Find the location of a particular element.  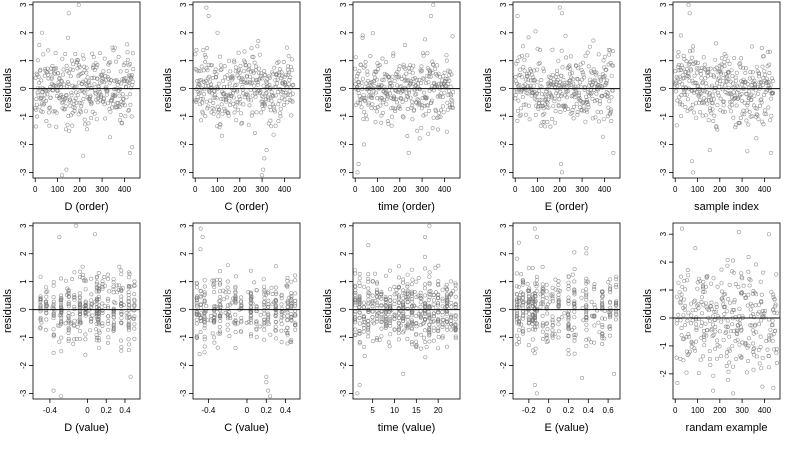

plot-frame is located at coordinates (246, 90).